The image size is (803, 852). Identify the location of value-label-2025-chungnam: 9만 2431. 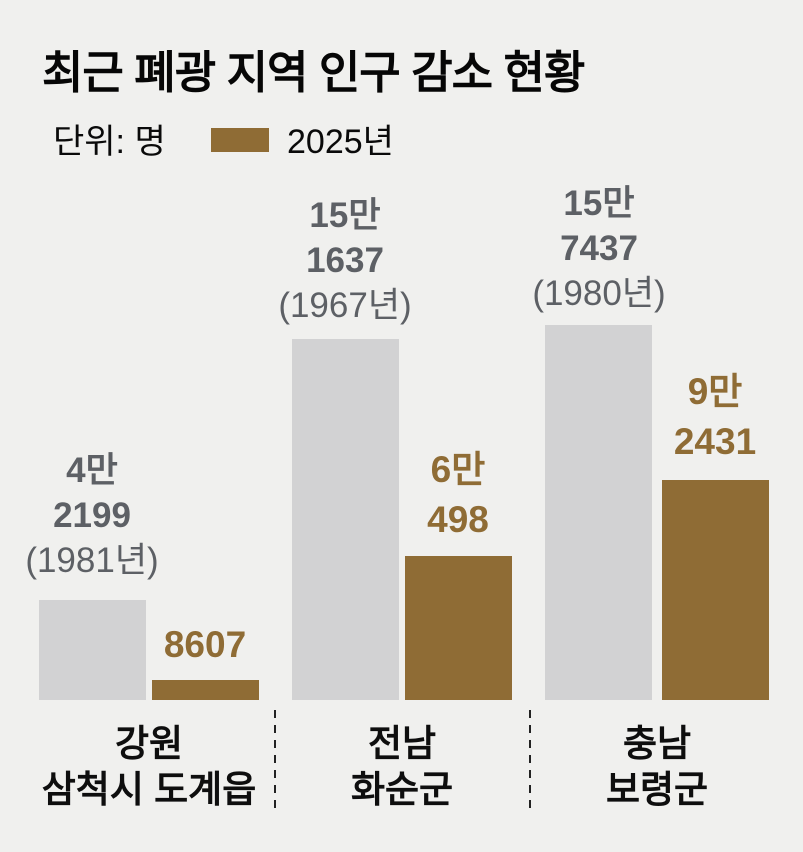
(715, 417).